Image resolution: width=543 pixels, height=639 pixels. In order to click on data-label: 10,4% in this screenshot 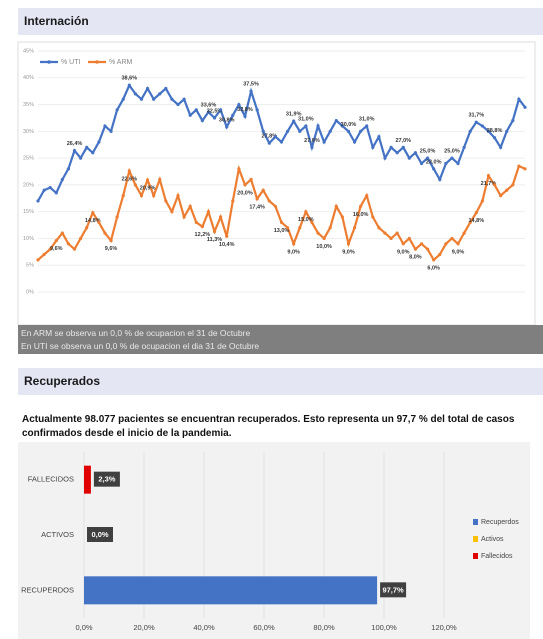, I will do `click(227, 245)`.